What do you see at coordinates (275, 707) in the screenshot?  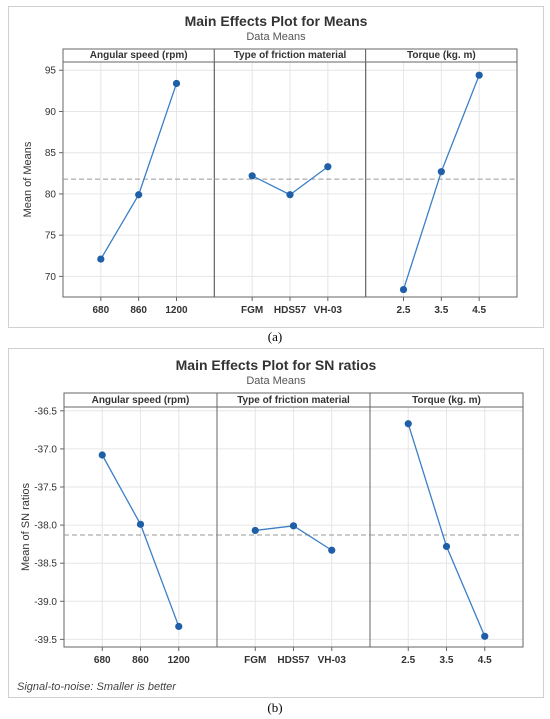 I see `caption-b: (b)` at bounding box center [275, 707].